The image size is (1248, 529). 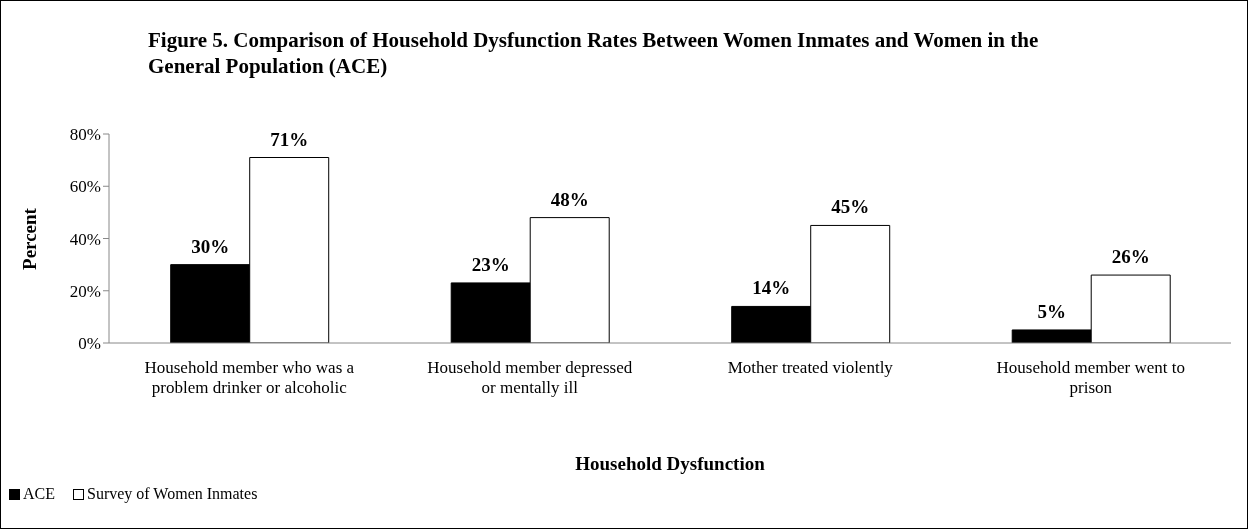 What do you see at coordinates (490, 264) in the screenshot?
I see `data-label: 23%` at bounding box center [490, 264].